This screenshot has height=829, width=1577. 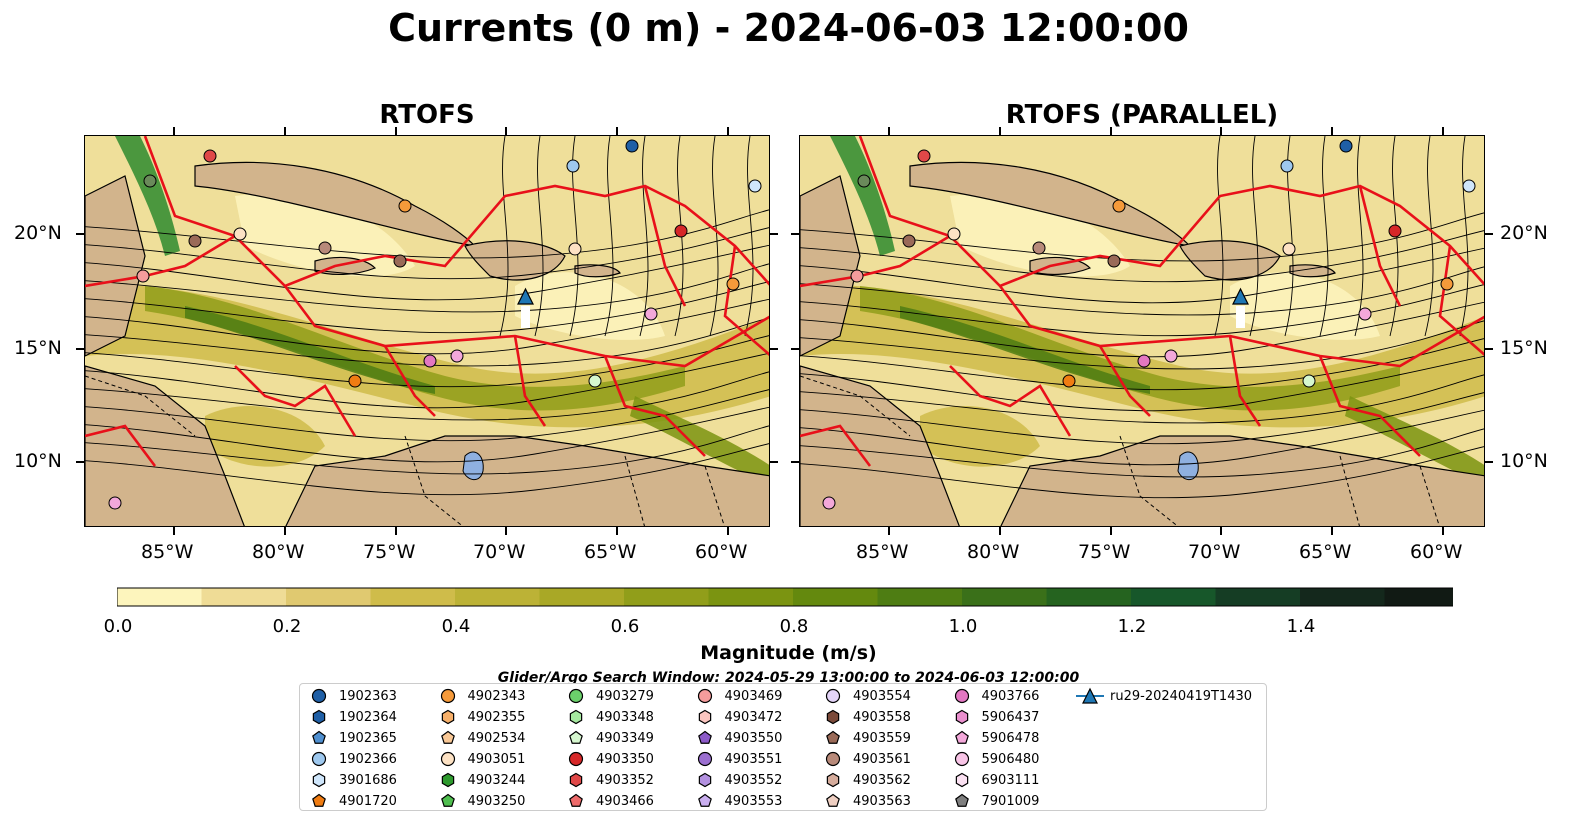 I want to click on colorbar-tick-label: 0.2, so click(x=287, y=626).